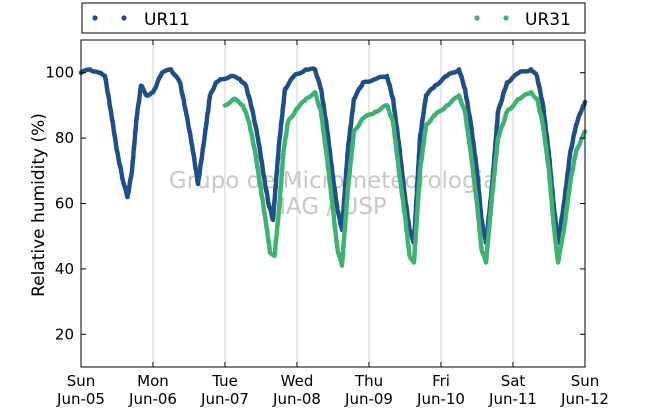 The width and height of the screenshot is (650, 409). Describe the element at coordinates (513, 381) in the screenshot. I see `x-tick-label-day: Sat` at that location.